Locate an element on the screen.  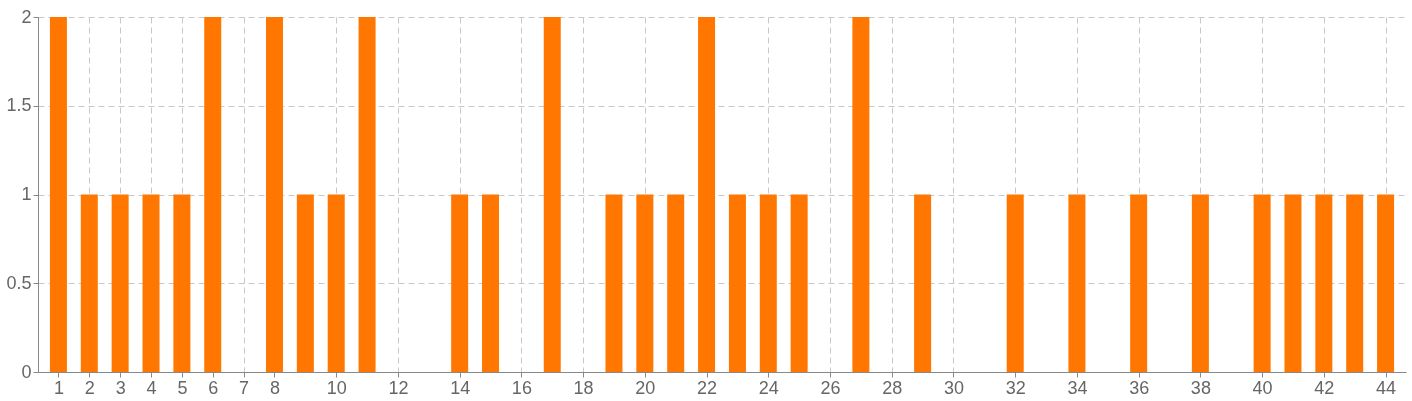
x-tick-label: 34 is located at coordinates (1077, 387).